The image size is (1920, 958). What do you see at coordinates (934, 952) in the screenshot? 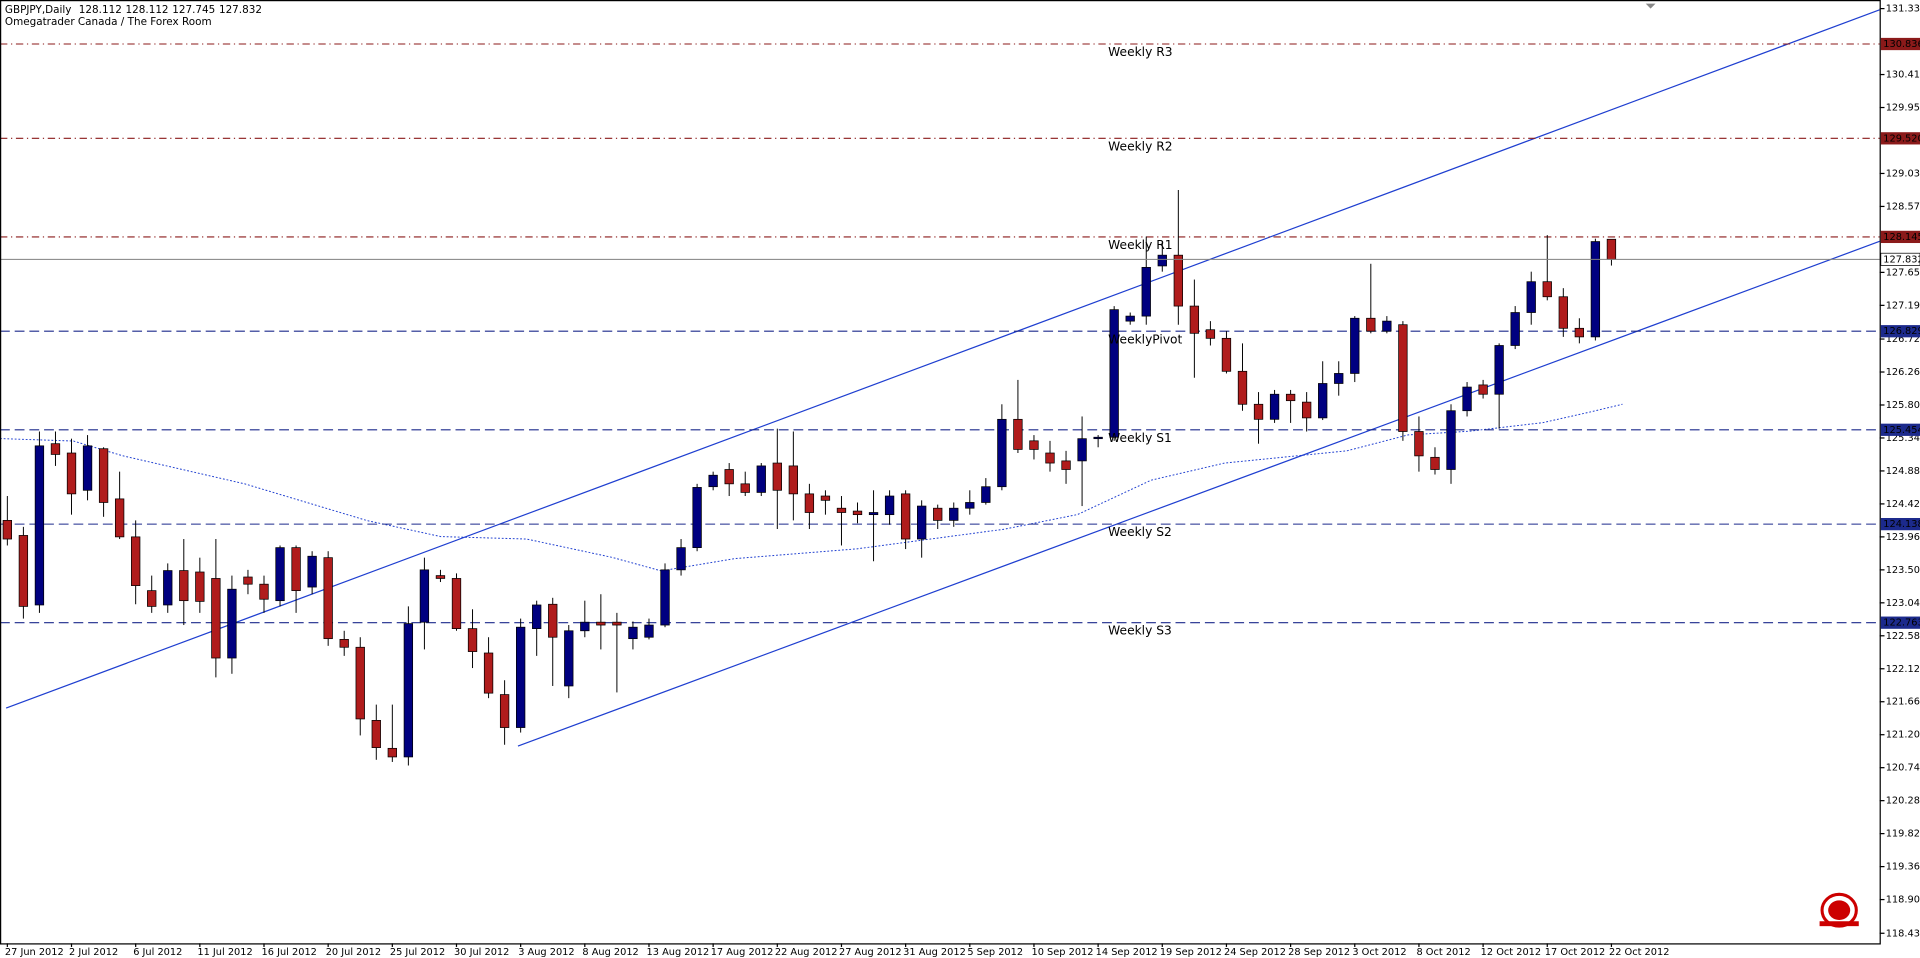
I see `x-tick-label: 31 Aug 2012` at bounding box center [934, 952].